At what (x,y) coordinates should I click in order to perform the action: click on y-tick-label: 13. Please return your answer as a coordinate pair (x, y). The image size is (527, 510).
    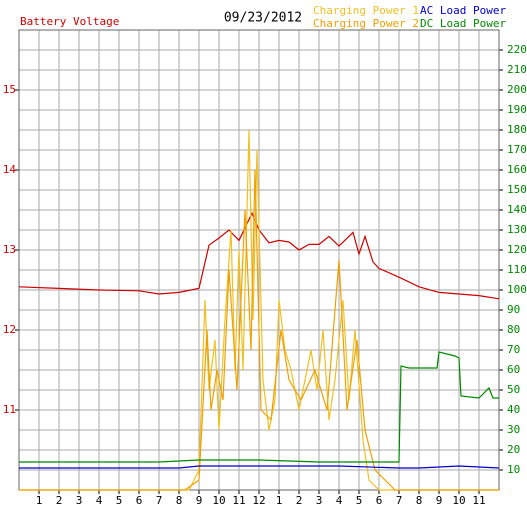
    Looking at the image, I should click on (9, 249).